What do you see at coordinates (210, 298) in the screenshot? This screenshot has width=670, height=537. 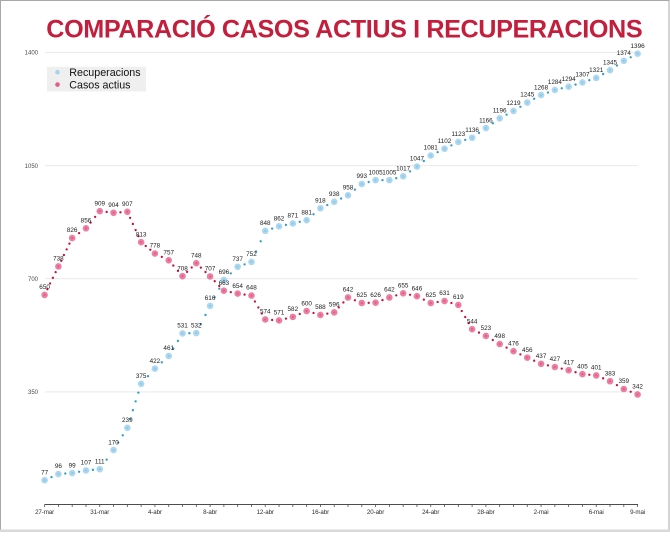 I see `svg-text: 616` at bounding box center [210, 298].